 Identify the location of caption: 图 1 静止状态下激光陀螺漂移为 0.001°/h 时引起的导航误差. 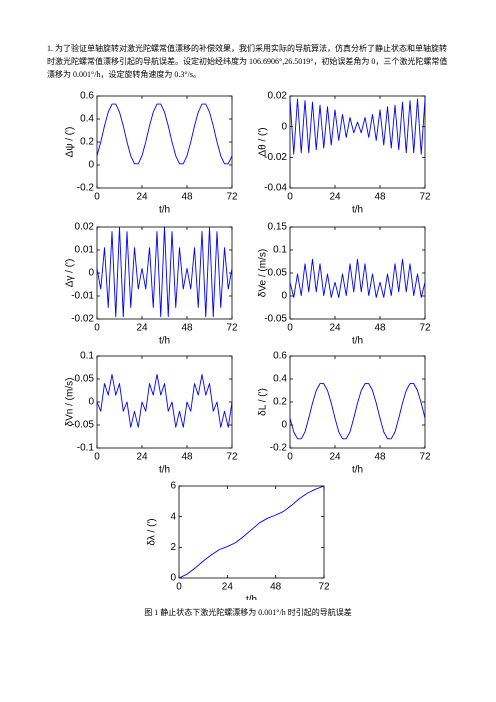
(248, 612).